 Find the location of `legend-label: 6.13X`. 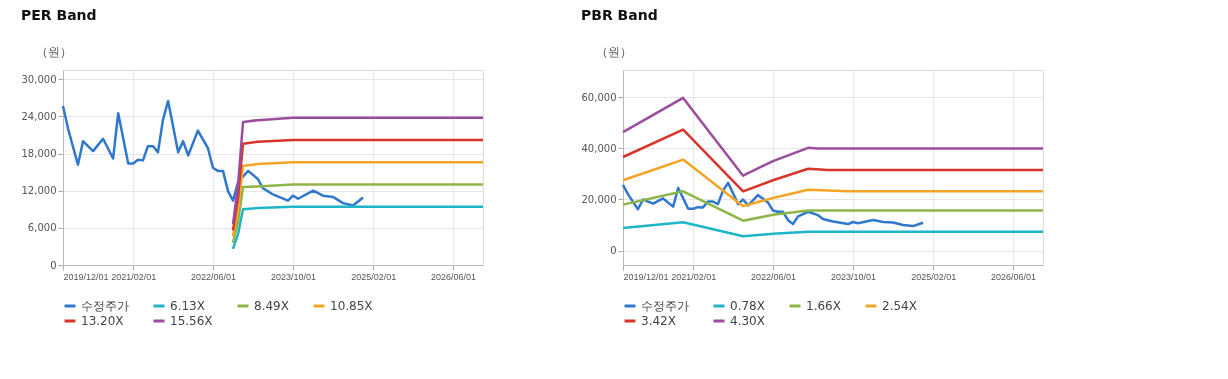

legend-label: 6.13X is located at coordinates (187, 306).